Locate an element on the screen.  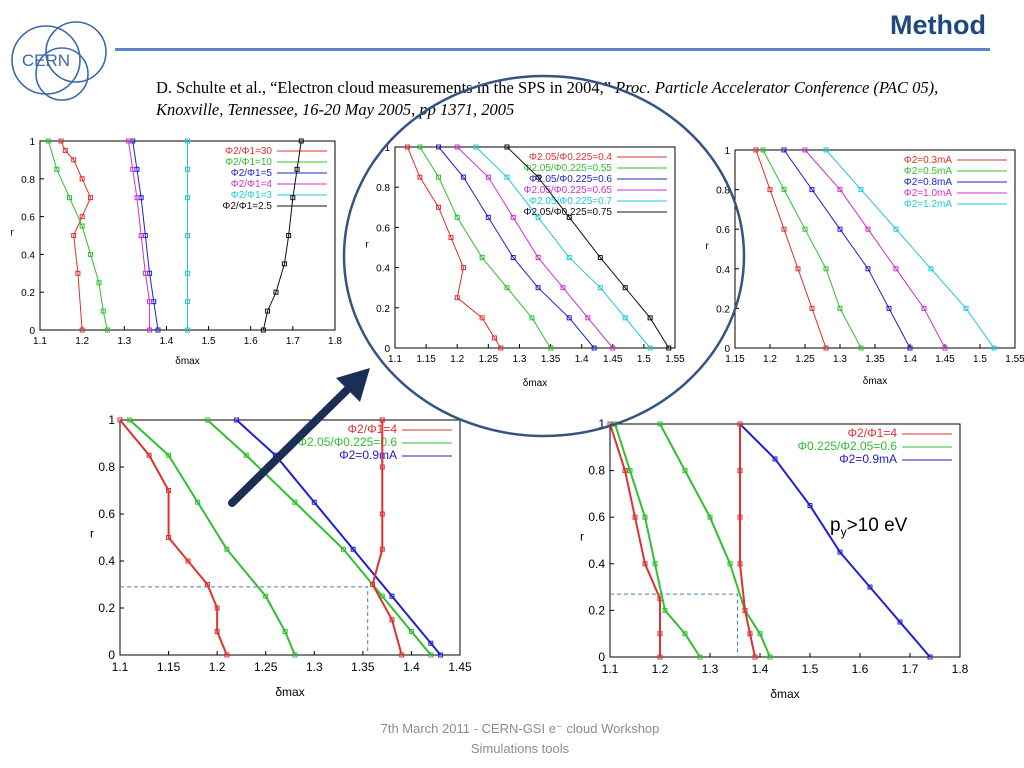
legend-label: Φ2.05/Φ0.225=0.4 is located at coordinates (570, 157).